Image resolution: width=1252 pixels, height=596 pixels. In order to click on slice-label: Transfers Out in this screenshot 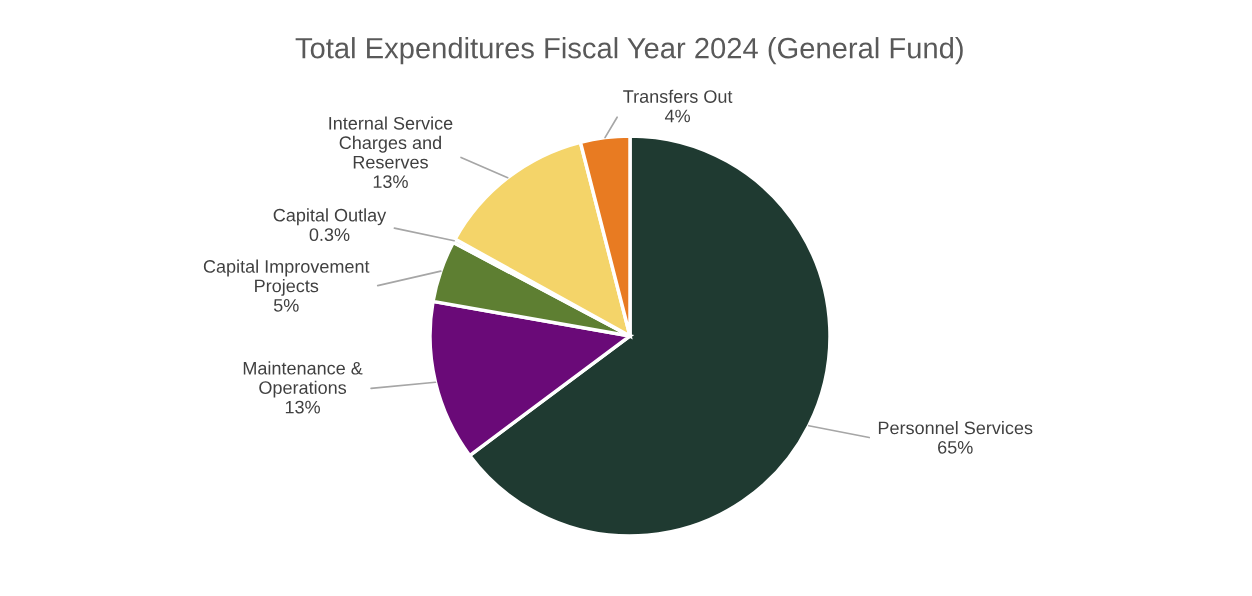, I will do `click(678, 96)`.